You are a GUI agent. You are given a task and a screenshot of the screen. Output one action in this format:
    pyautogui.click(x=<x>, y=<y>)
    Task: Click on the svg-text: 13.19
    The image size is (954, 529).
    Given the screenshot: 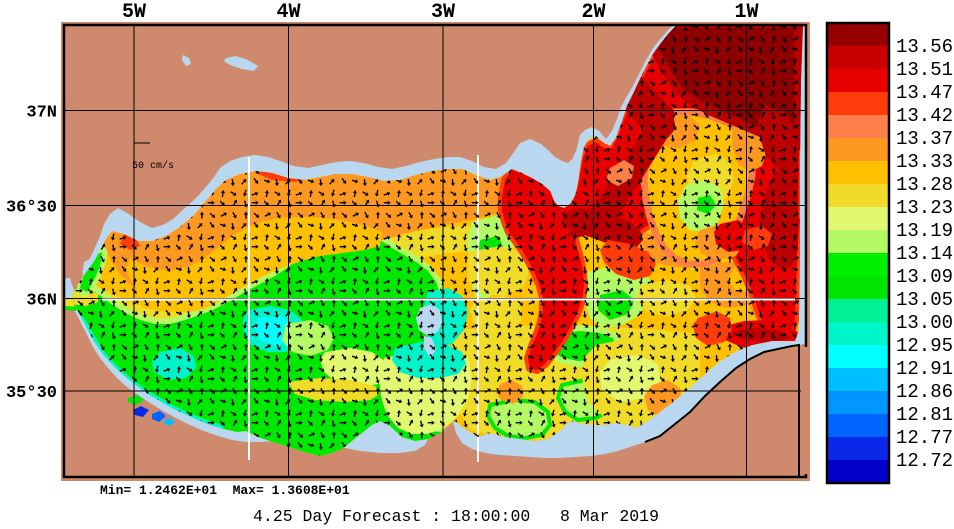 What is the action you would take?
    pyautogui.click(x=924, y=231)
    